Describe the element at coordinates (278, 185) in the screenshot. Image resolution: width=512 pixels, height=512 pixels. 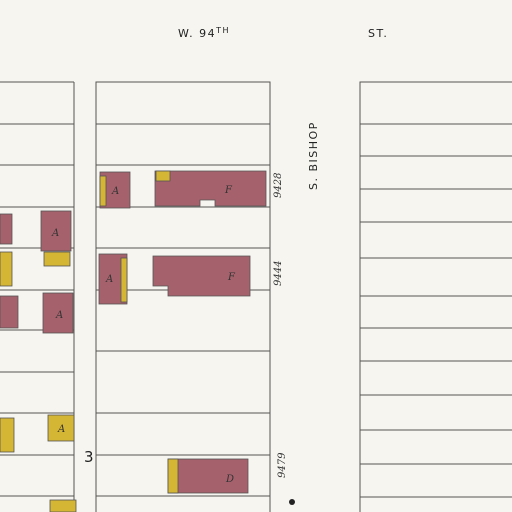
I see `address: 9428` at that location.